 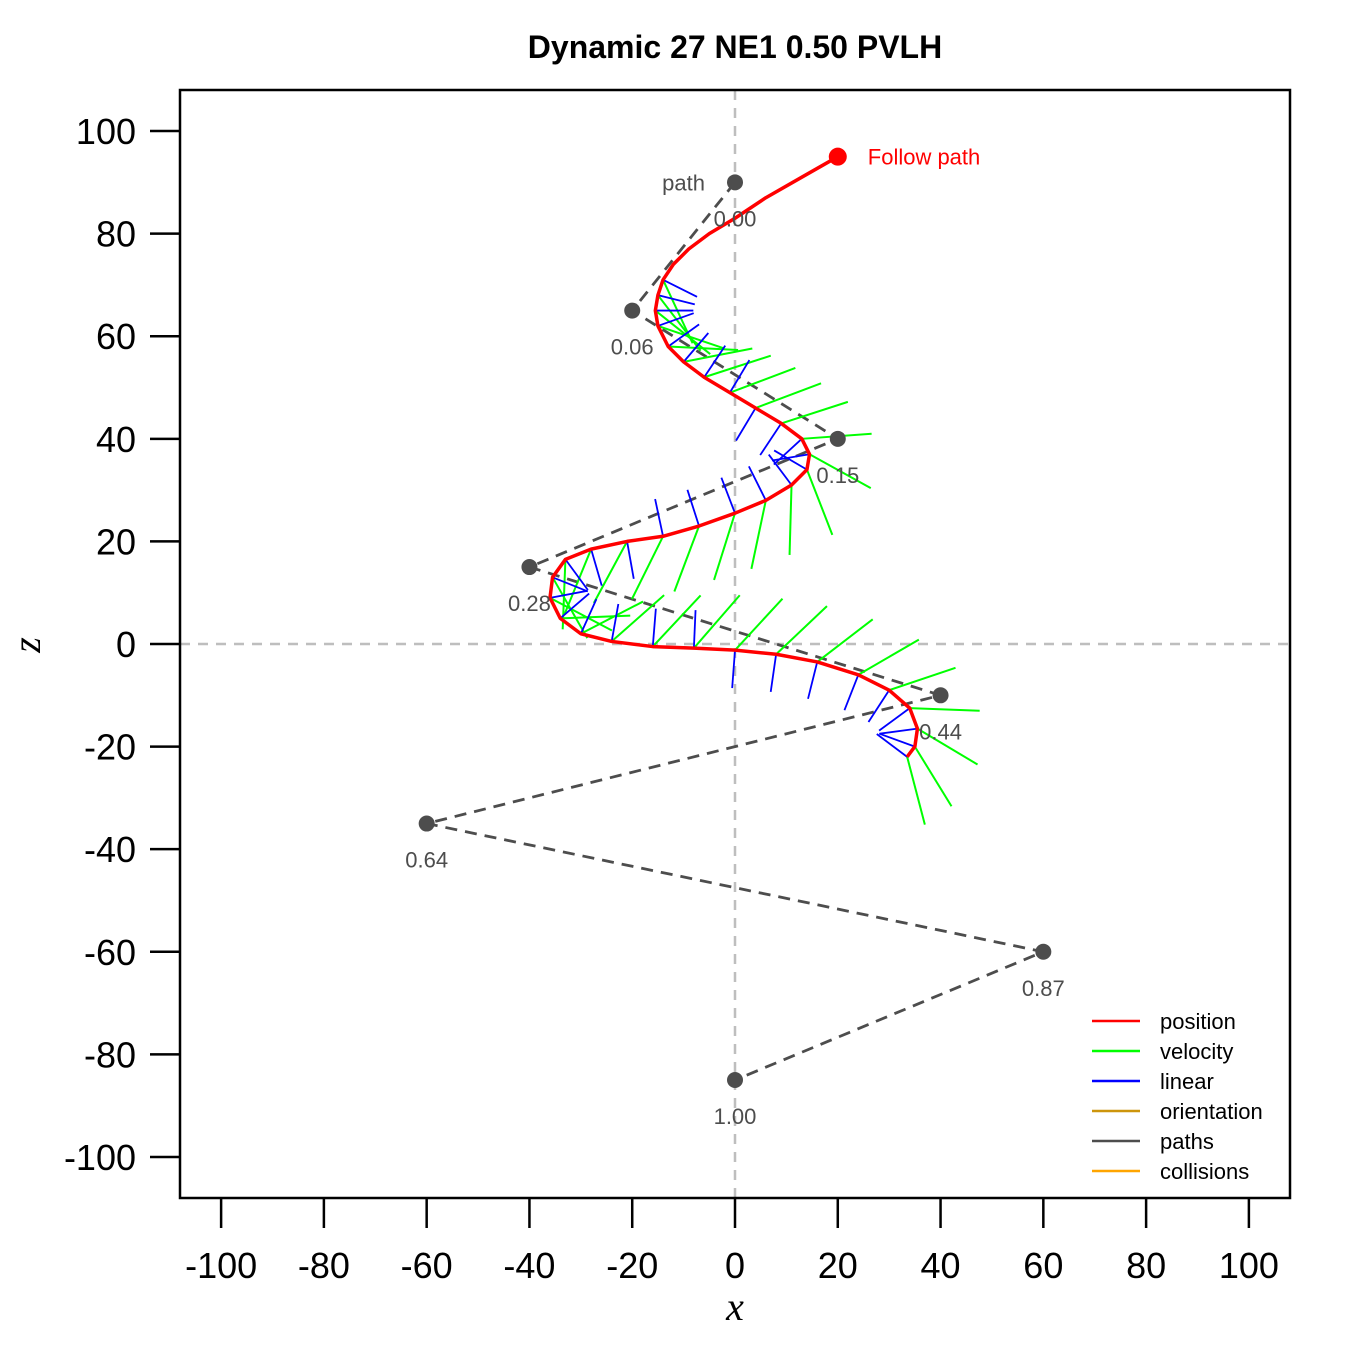 What do you see at coordinates (1204, 1171) in the screenshot?
I see `legend-label: collisions` at bounding box center [1204, 1171].